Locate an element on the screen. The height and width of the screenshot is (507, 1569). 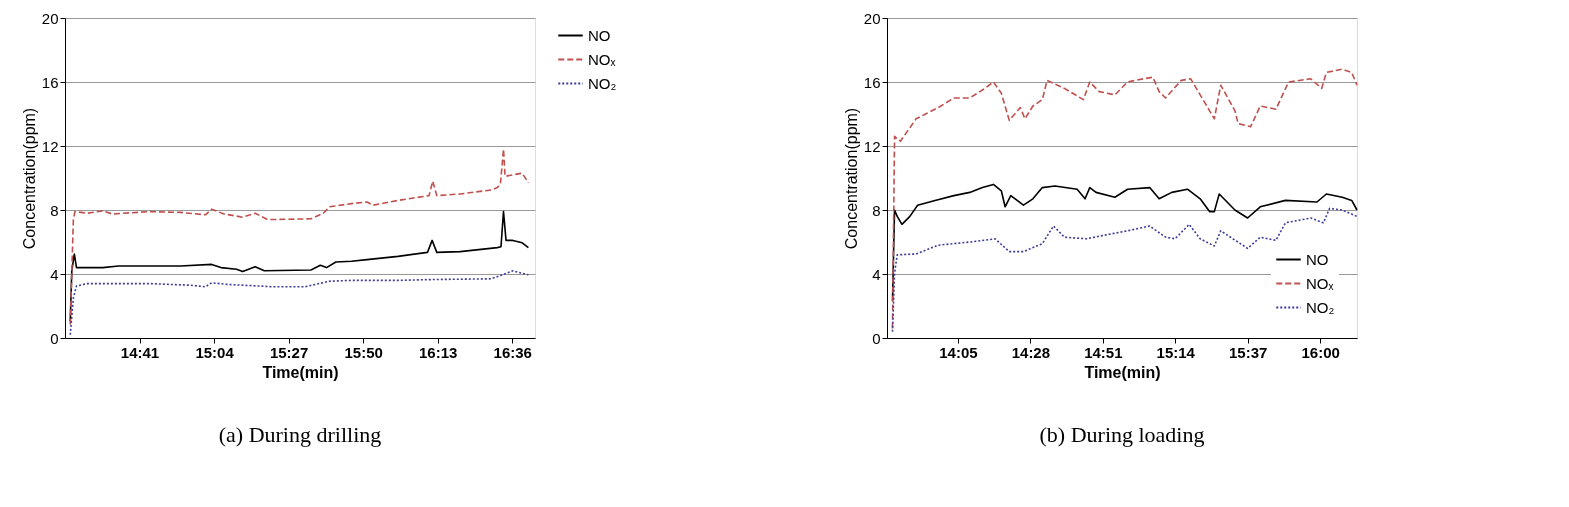
text: (a) During drilling is located at coordinates (300, 434).